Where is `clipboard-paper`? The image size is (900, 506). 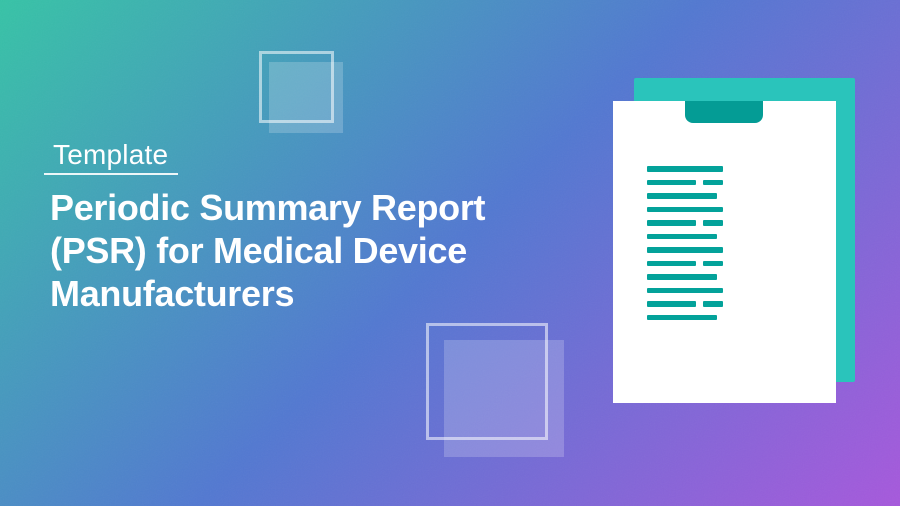 clipboard-paper is located at coordinates (724, 252).